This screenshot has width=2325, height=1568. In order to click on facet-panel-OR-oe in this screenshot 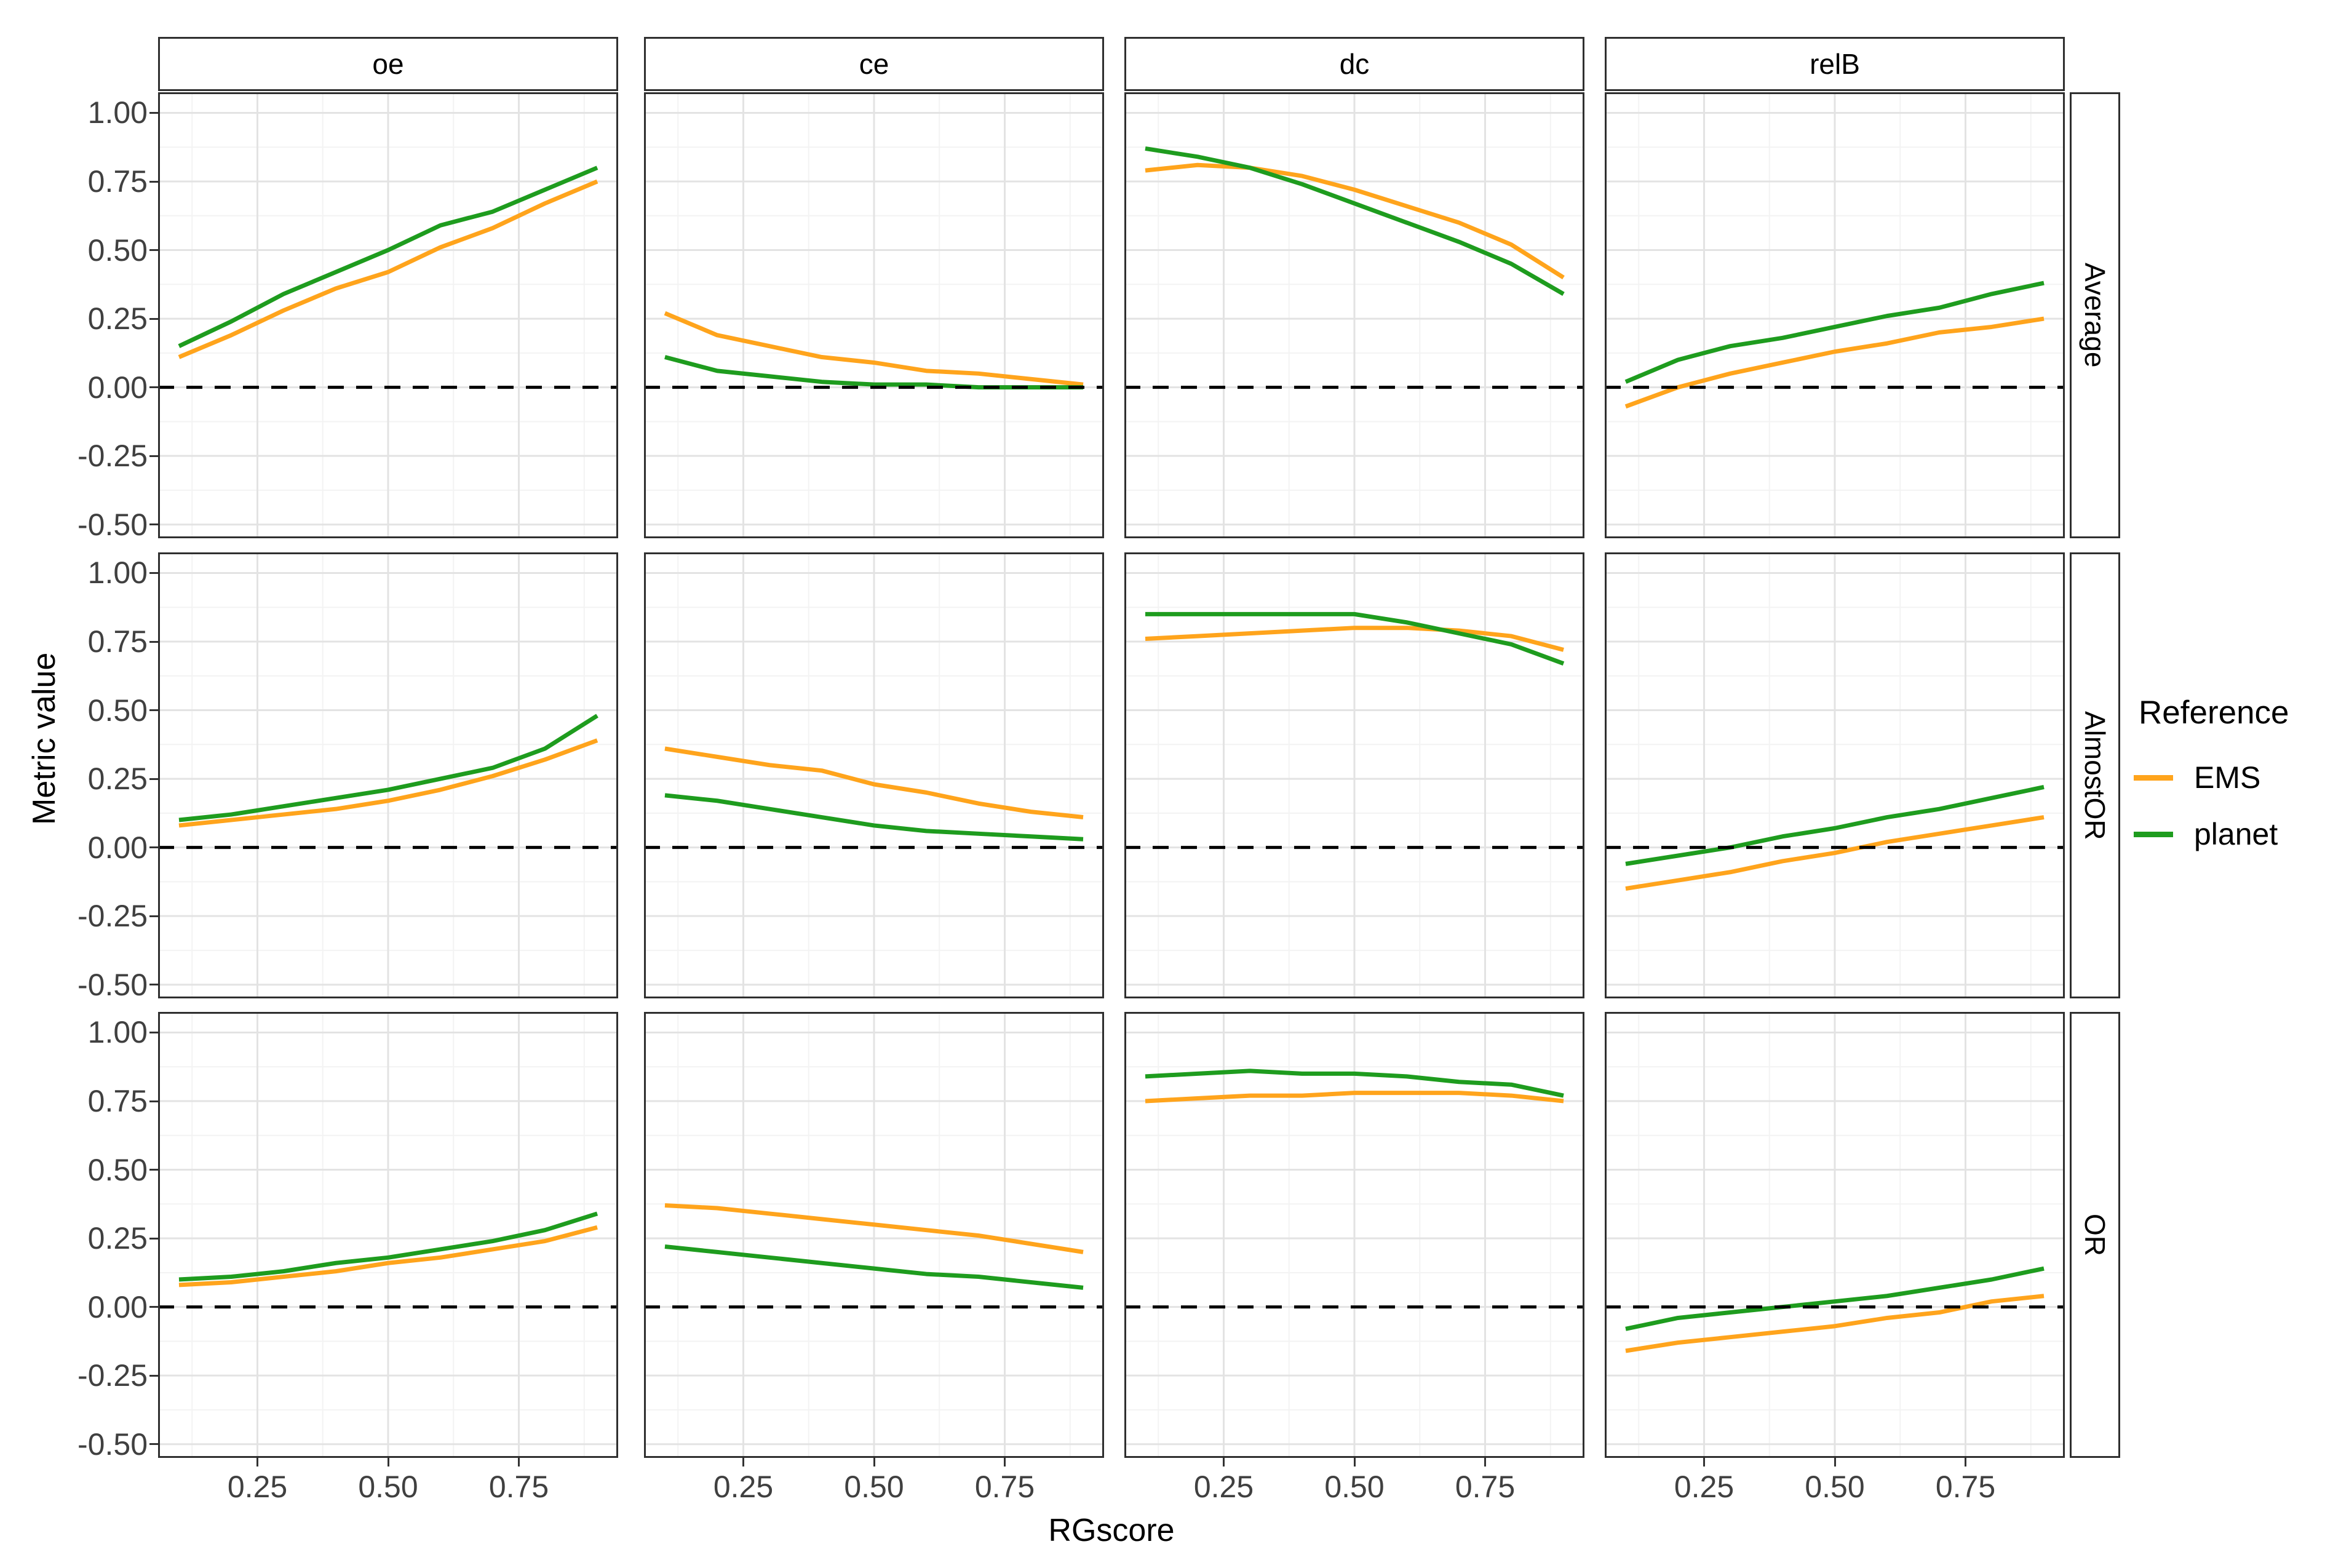, I will do `click(388, 1235)`.